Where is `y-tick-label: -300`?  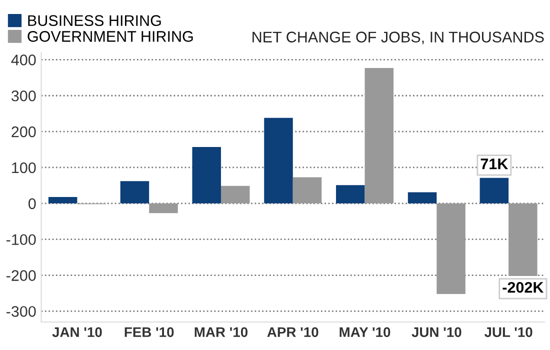 y-tick-label: -300 is located at coordinates (21, 311).